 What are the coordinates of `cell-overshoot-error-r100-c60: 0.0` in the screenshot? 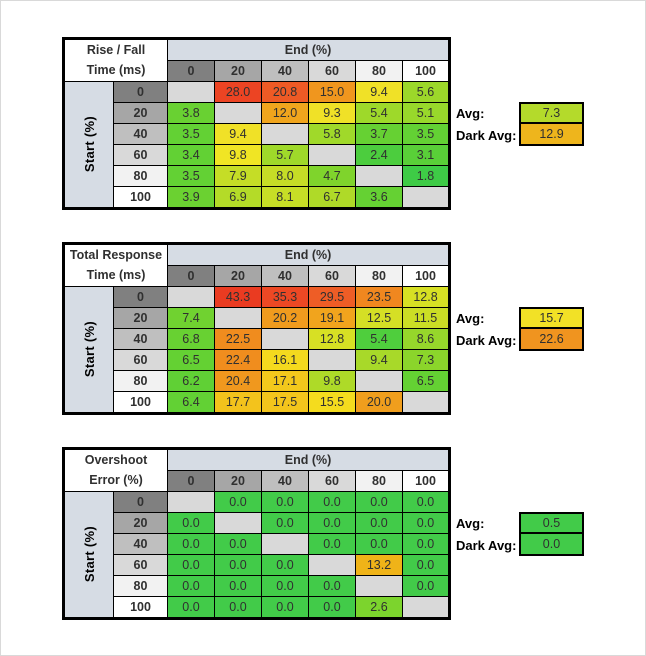 It's located at (332, 607).